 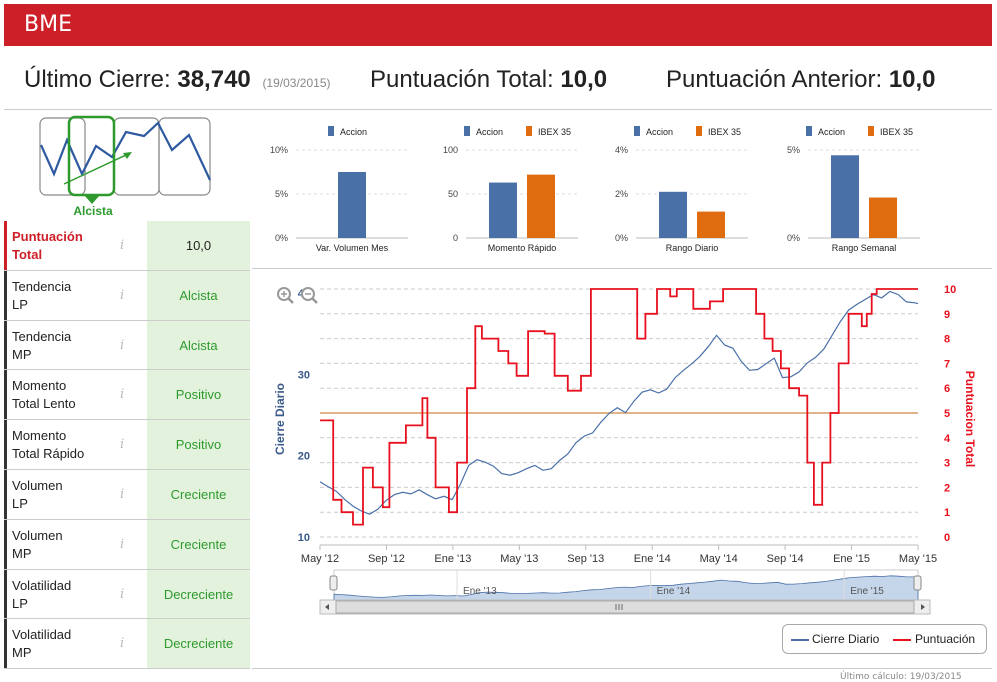 What do you see at coordinates (864, 248) in the screenshot?
I see `mini-chart-title: Rango Semanal` at bounding box center [864, 248].